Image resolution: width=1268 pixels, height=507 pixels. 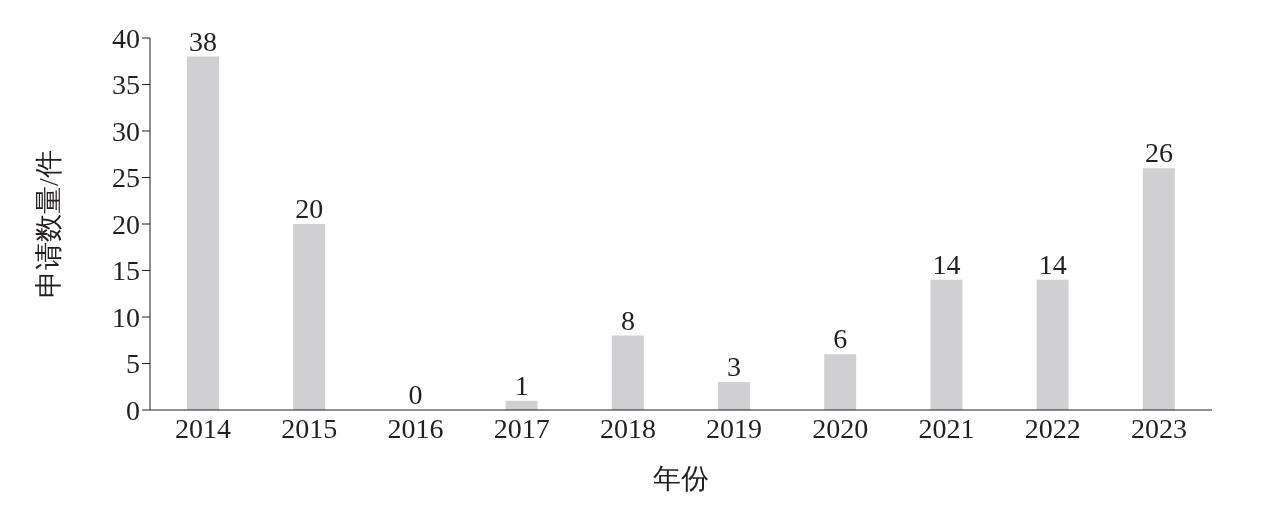 What do you see at coordinates (126, 85) in the screenshot?
I see `y-tick-label: 35` at bounding box center [126, 85].